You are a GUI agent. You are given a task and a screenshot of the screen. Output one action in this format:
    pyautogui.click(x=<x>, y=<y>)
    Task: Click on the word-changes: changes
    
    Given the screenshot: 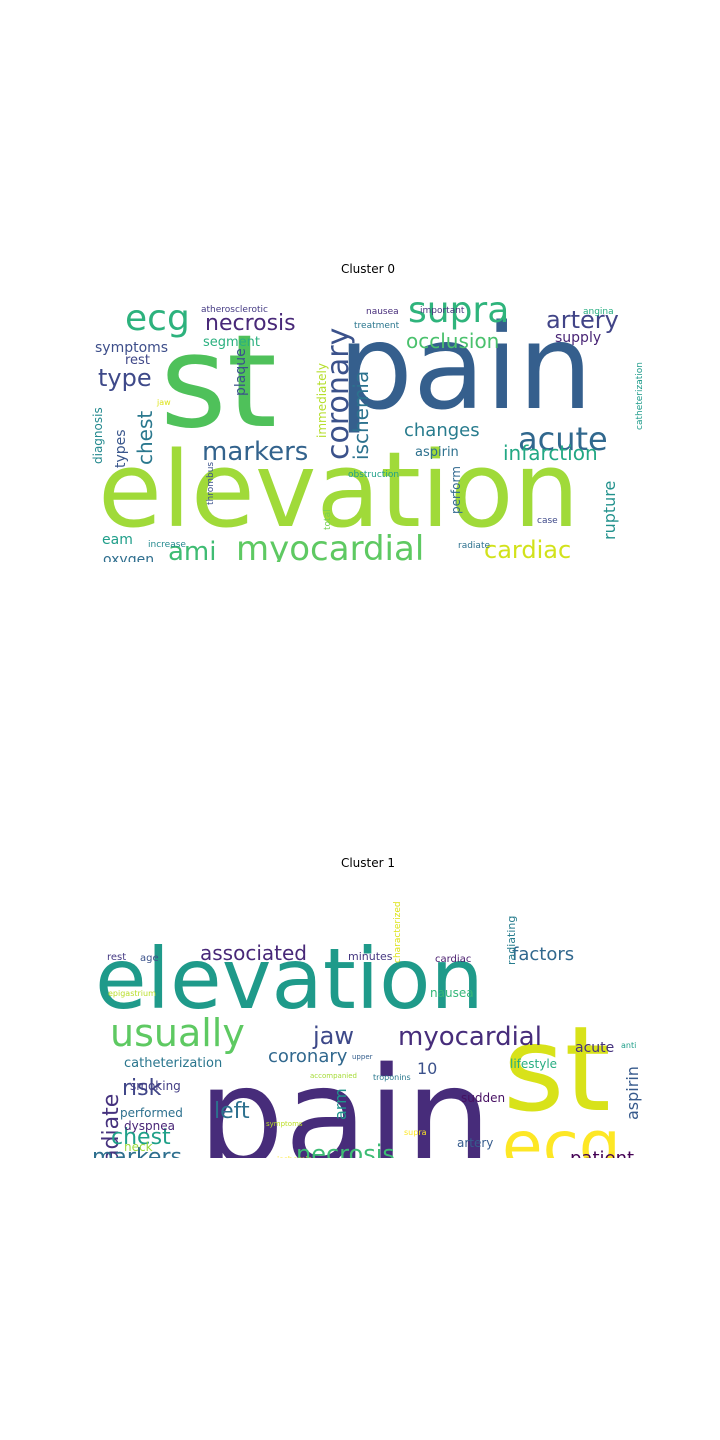 What is the action you would take?
    pyautogui.click(x=442, y=430)
    